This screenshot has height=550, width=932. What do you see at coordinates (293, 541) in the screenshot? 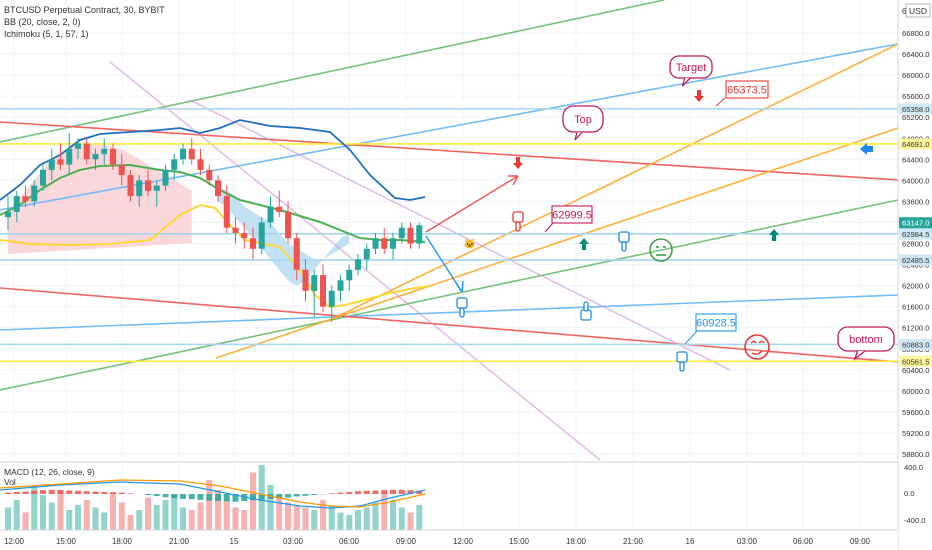
I see `time-tick-label: 03:00` at bounding box center [293, 541].